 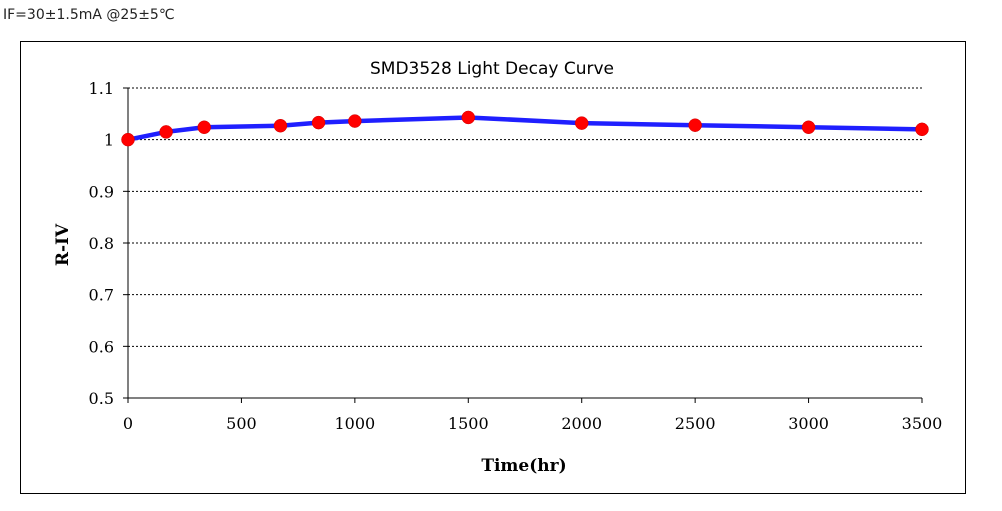 I want to click on y-tick-label: 0.6, so click(x=101, y=346).